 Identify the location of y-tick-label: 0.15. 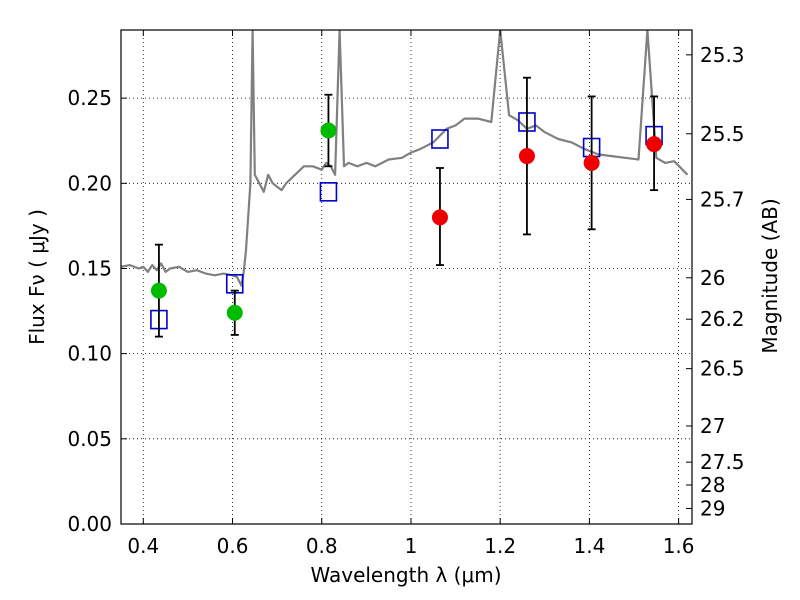
(89, 268).